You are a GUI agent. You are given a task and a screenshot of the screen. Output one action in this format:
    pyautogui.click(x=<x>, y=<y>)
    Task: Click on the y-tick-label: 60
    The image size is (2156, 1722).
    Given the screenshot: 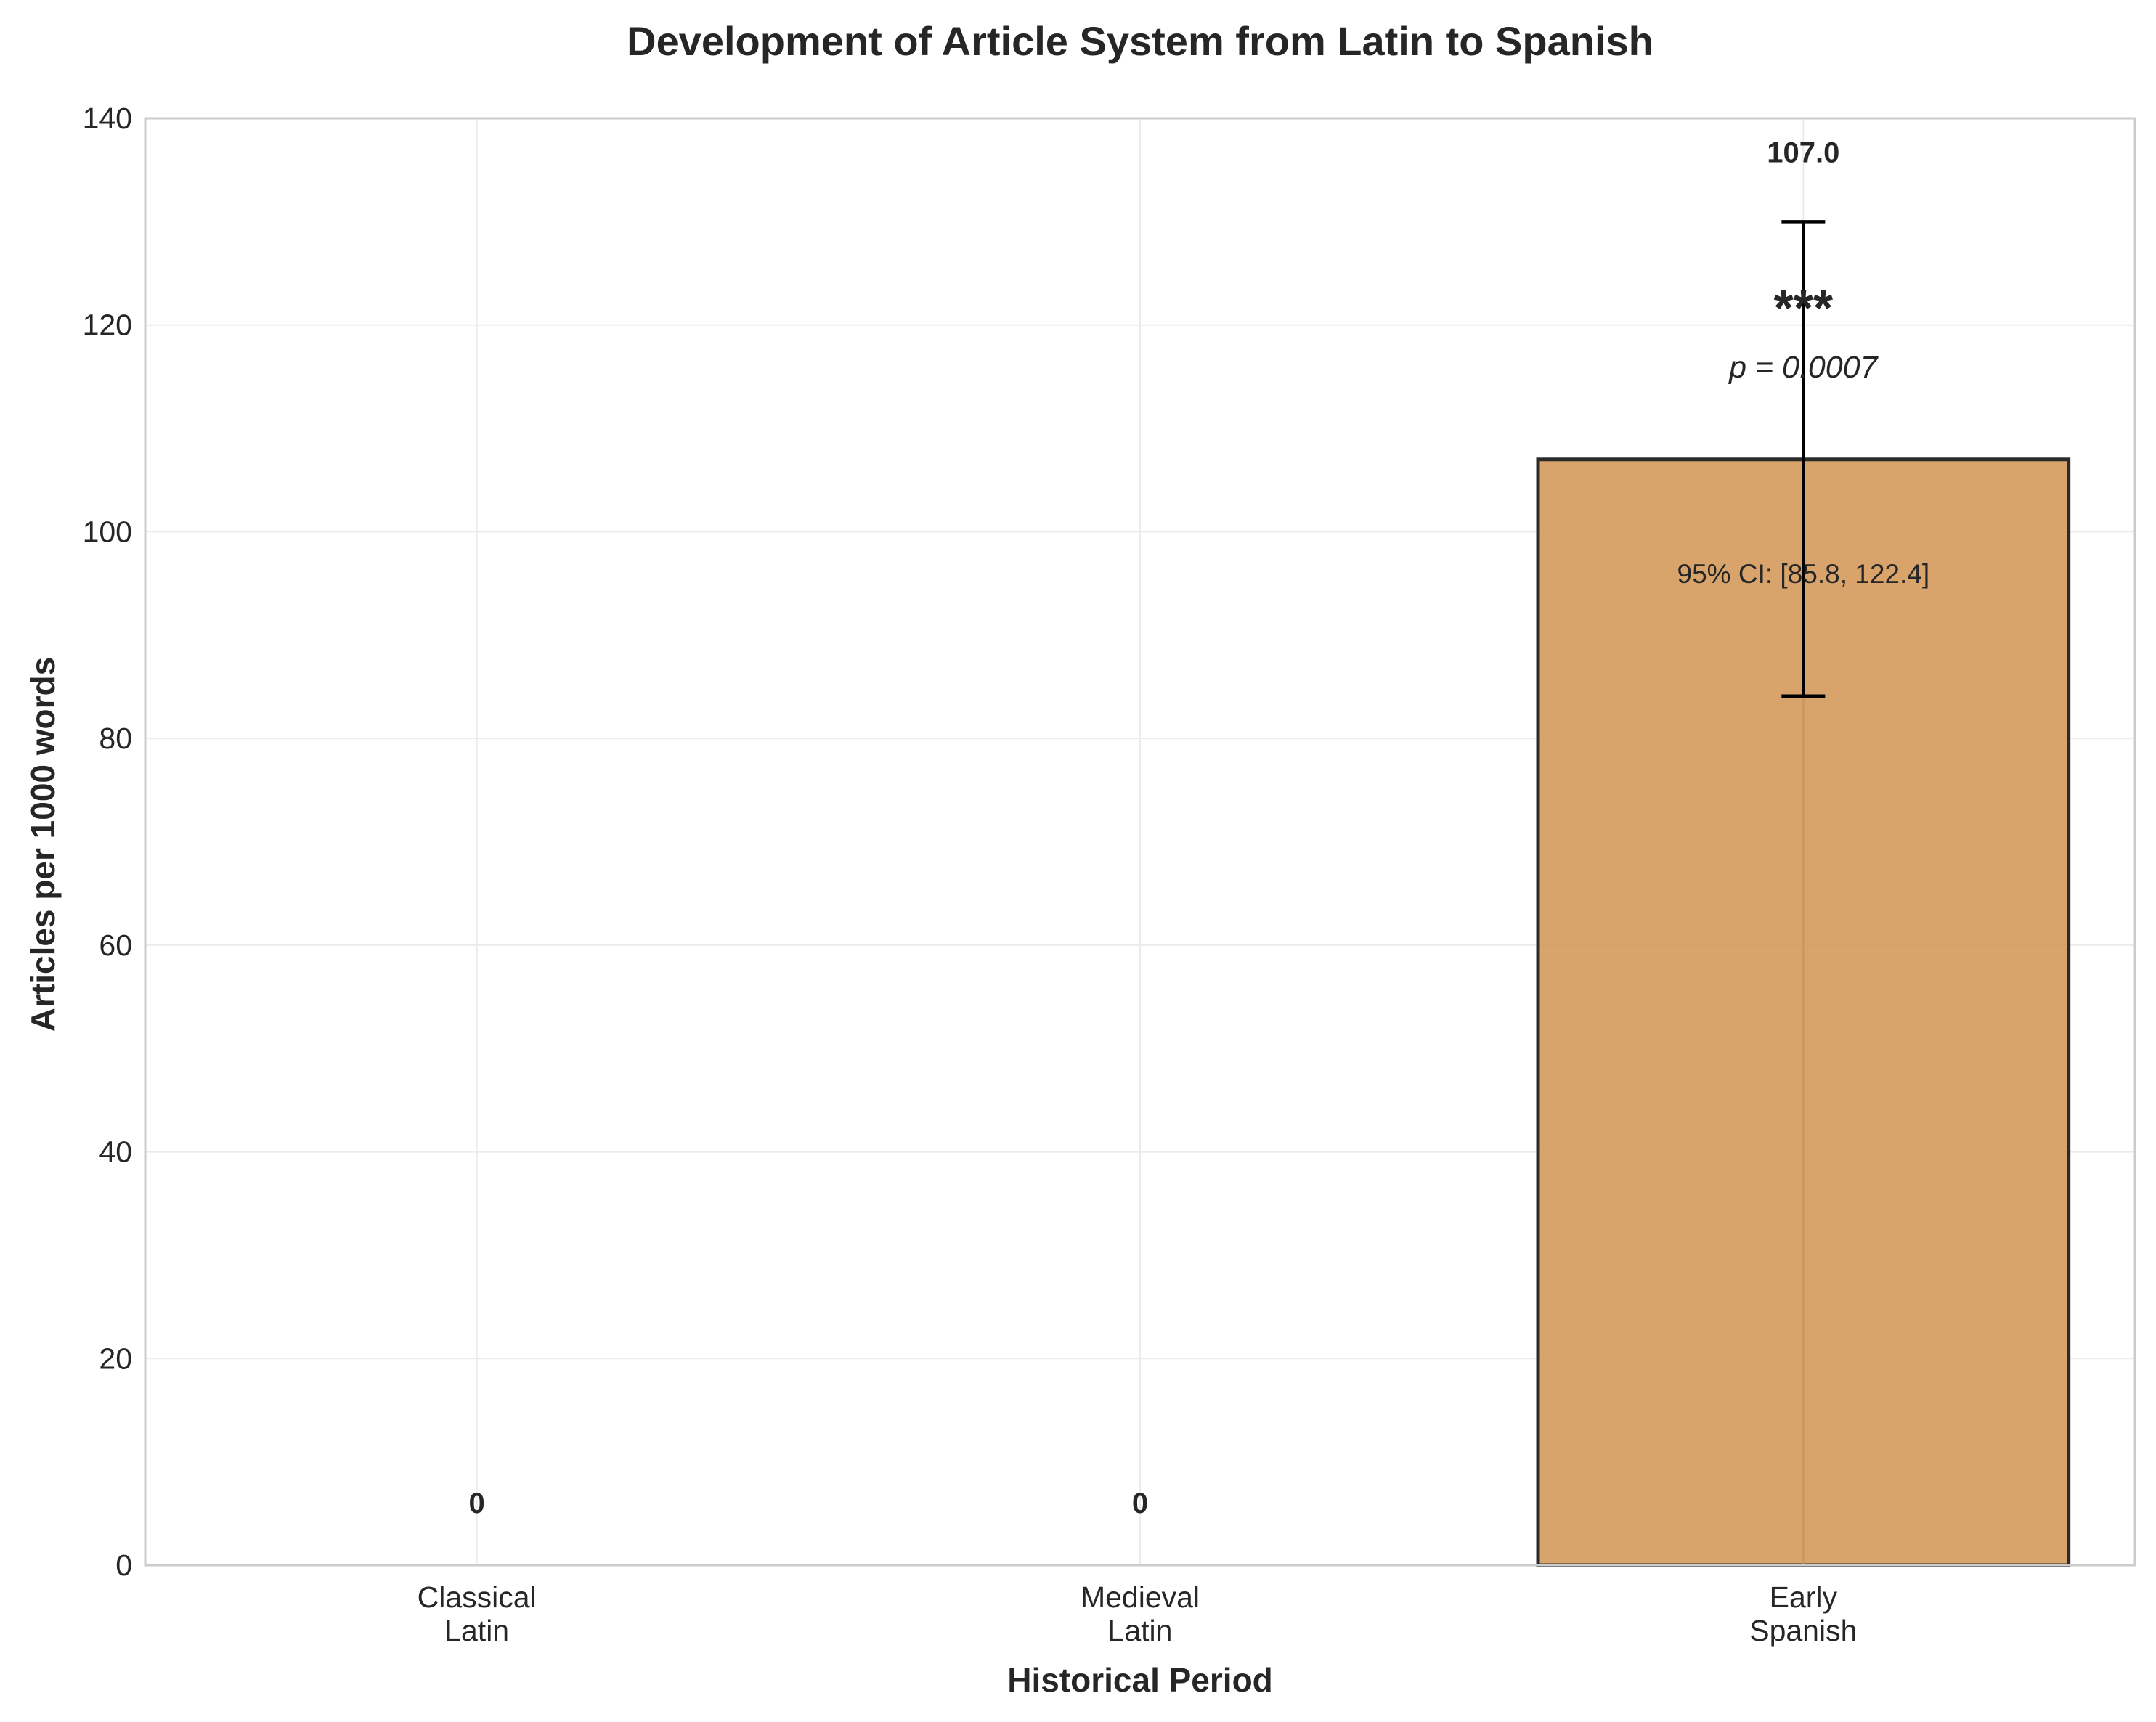 What is the action you would take?
    pyautogui.click(x=115, y=945)
    